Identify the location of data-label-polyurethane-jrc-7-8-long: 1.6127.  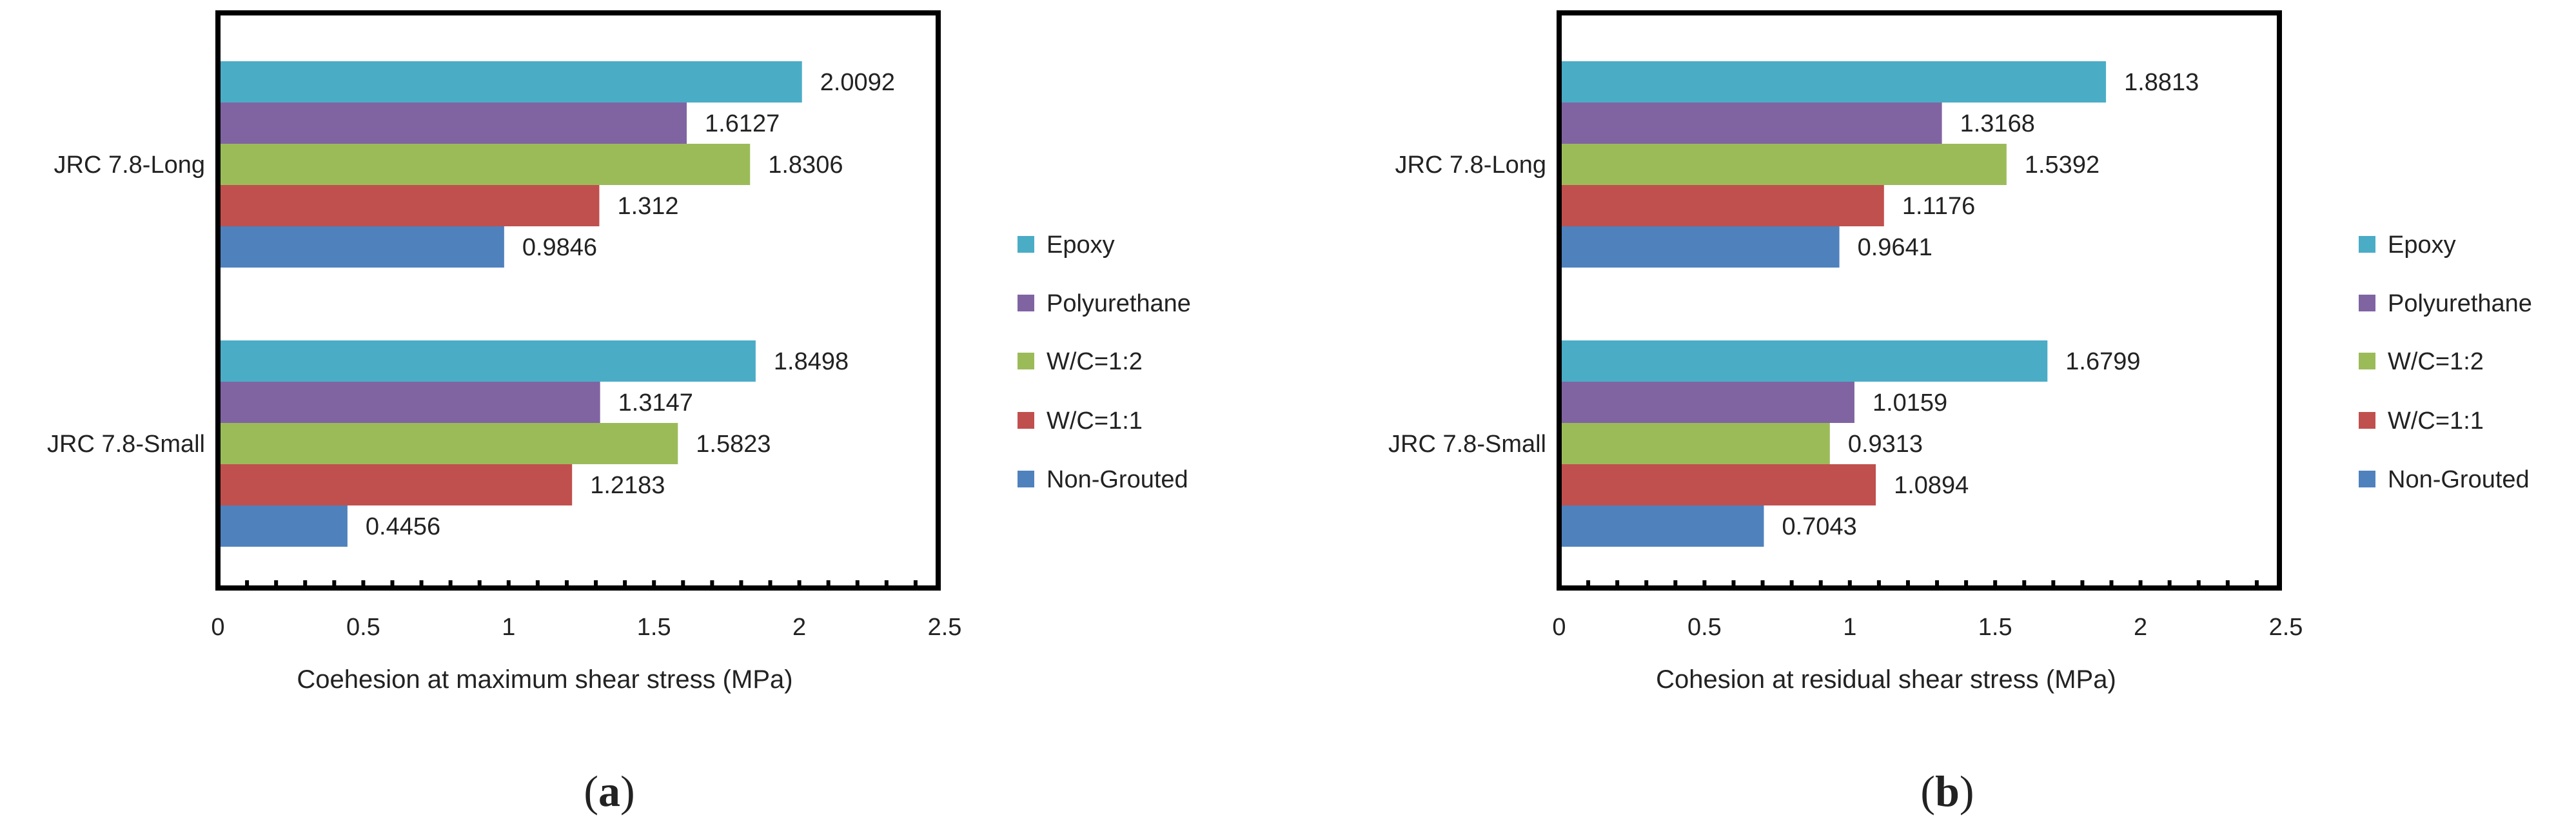
(743, 123).